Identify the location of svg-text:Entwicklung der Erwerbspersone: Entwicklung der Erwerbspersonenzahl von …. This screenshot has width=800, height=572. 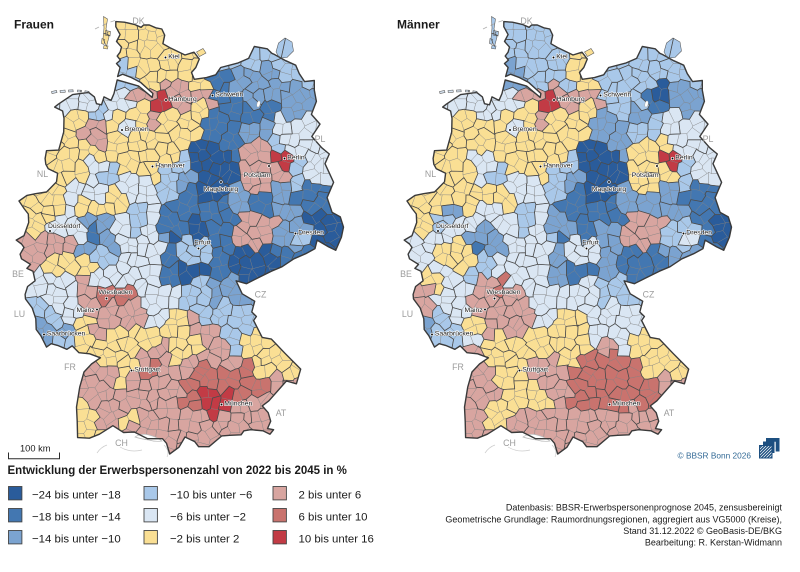
(177, 471).